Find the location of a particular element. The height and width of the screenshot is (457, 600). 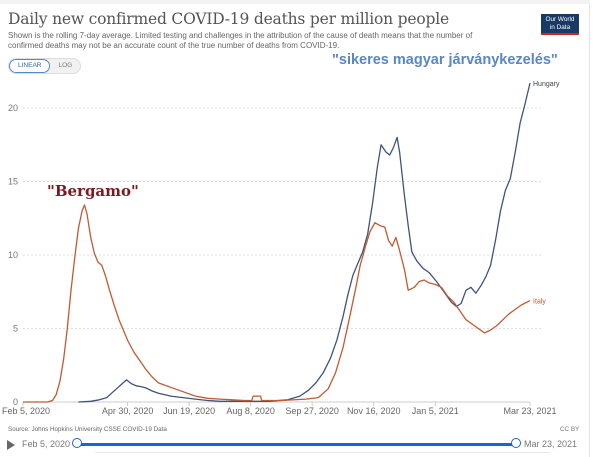

y-tick-label: 0 is located at coordinates (15, 402).